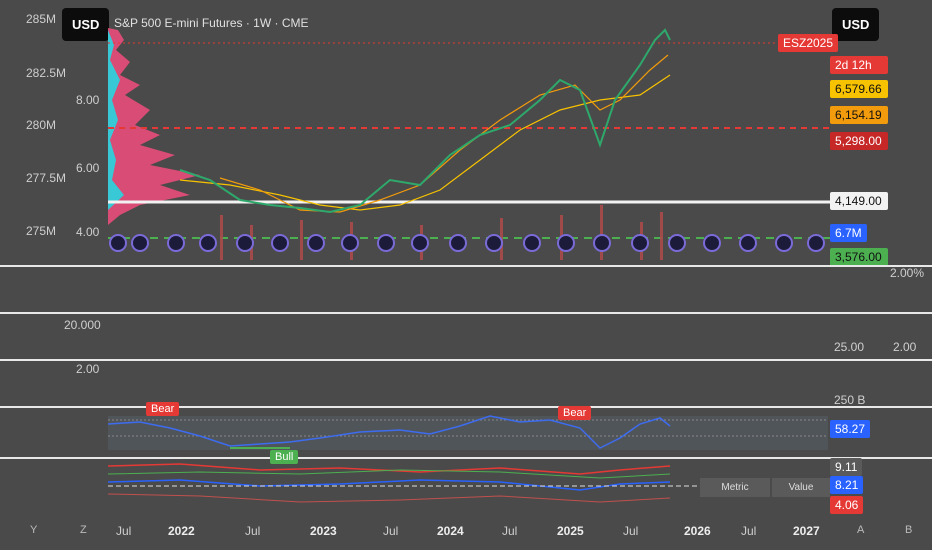 Image resolution: width=932 pixels, height=550 pixels. Describe the element at coordinates (808, 43) in the screenshot. I see `symbol-tag: ESZ2025` at that location.